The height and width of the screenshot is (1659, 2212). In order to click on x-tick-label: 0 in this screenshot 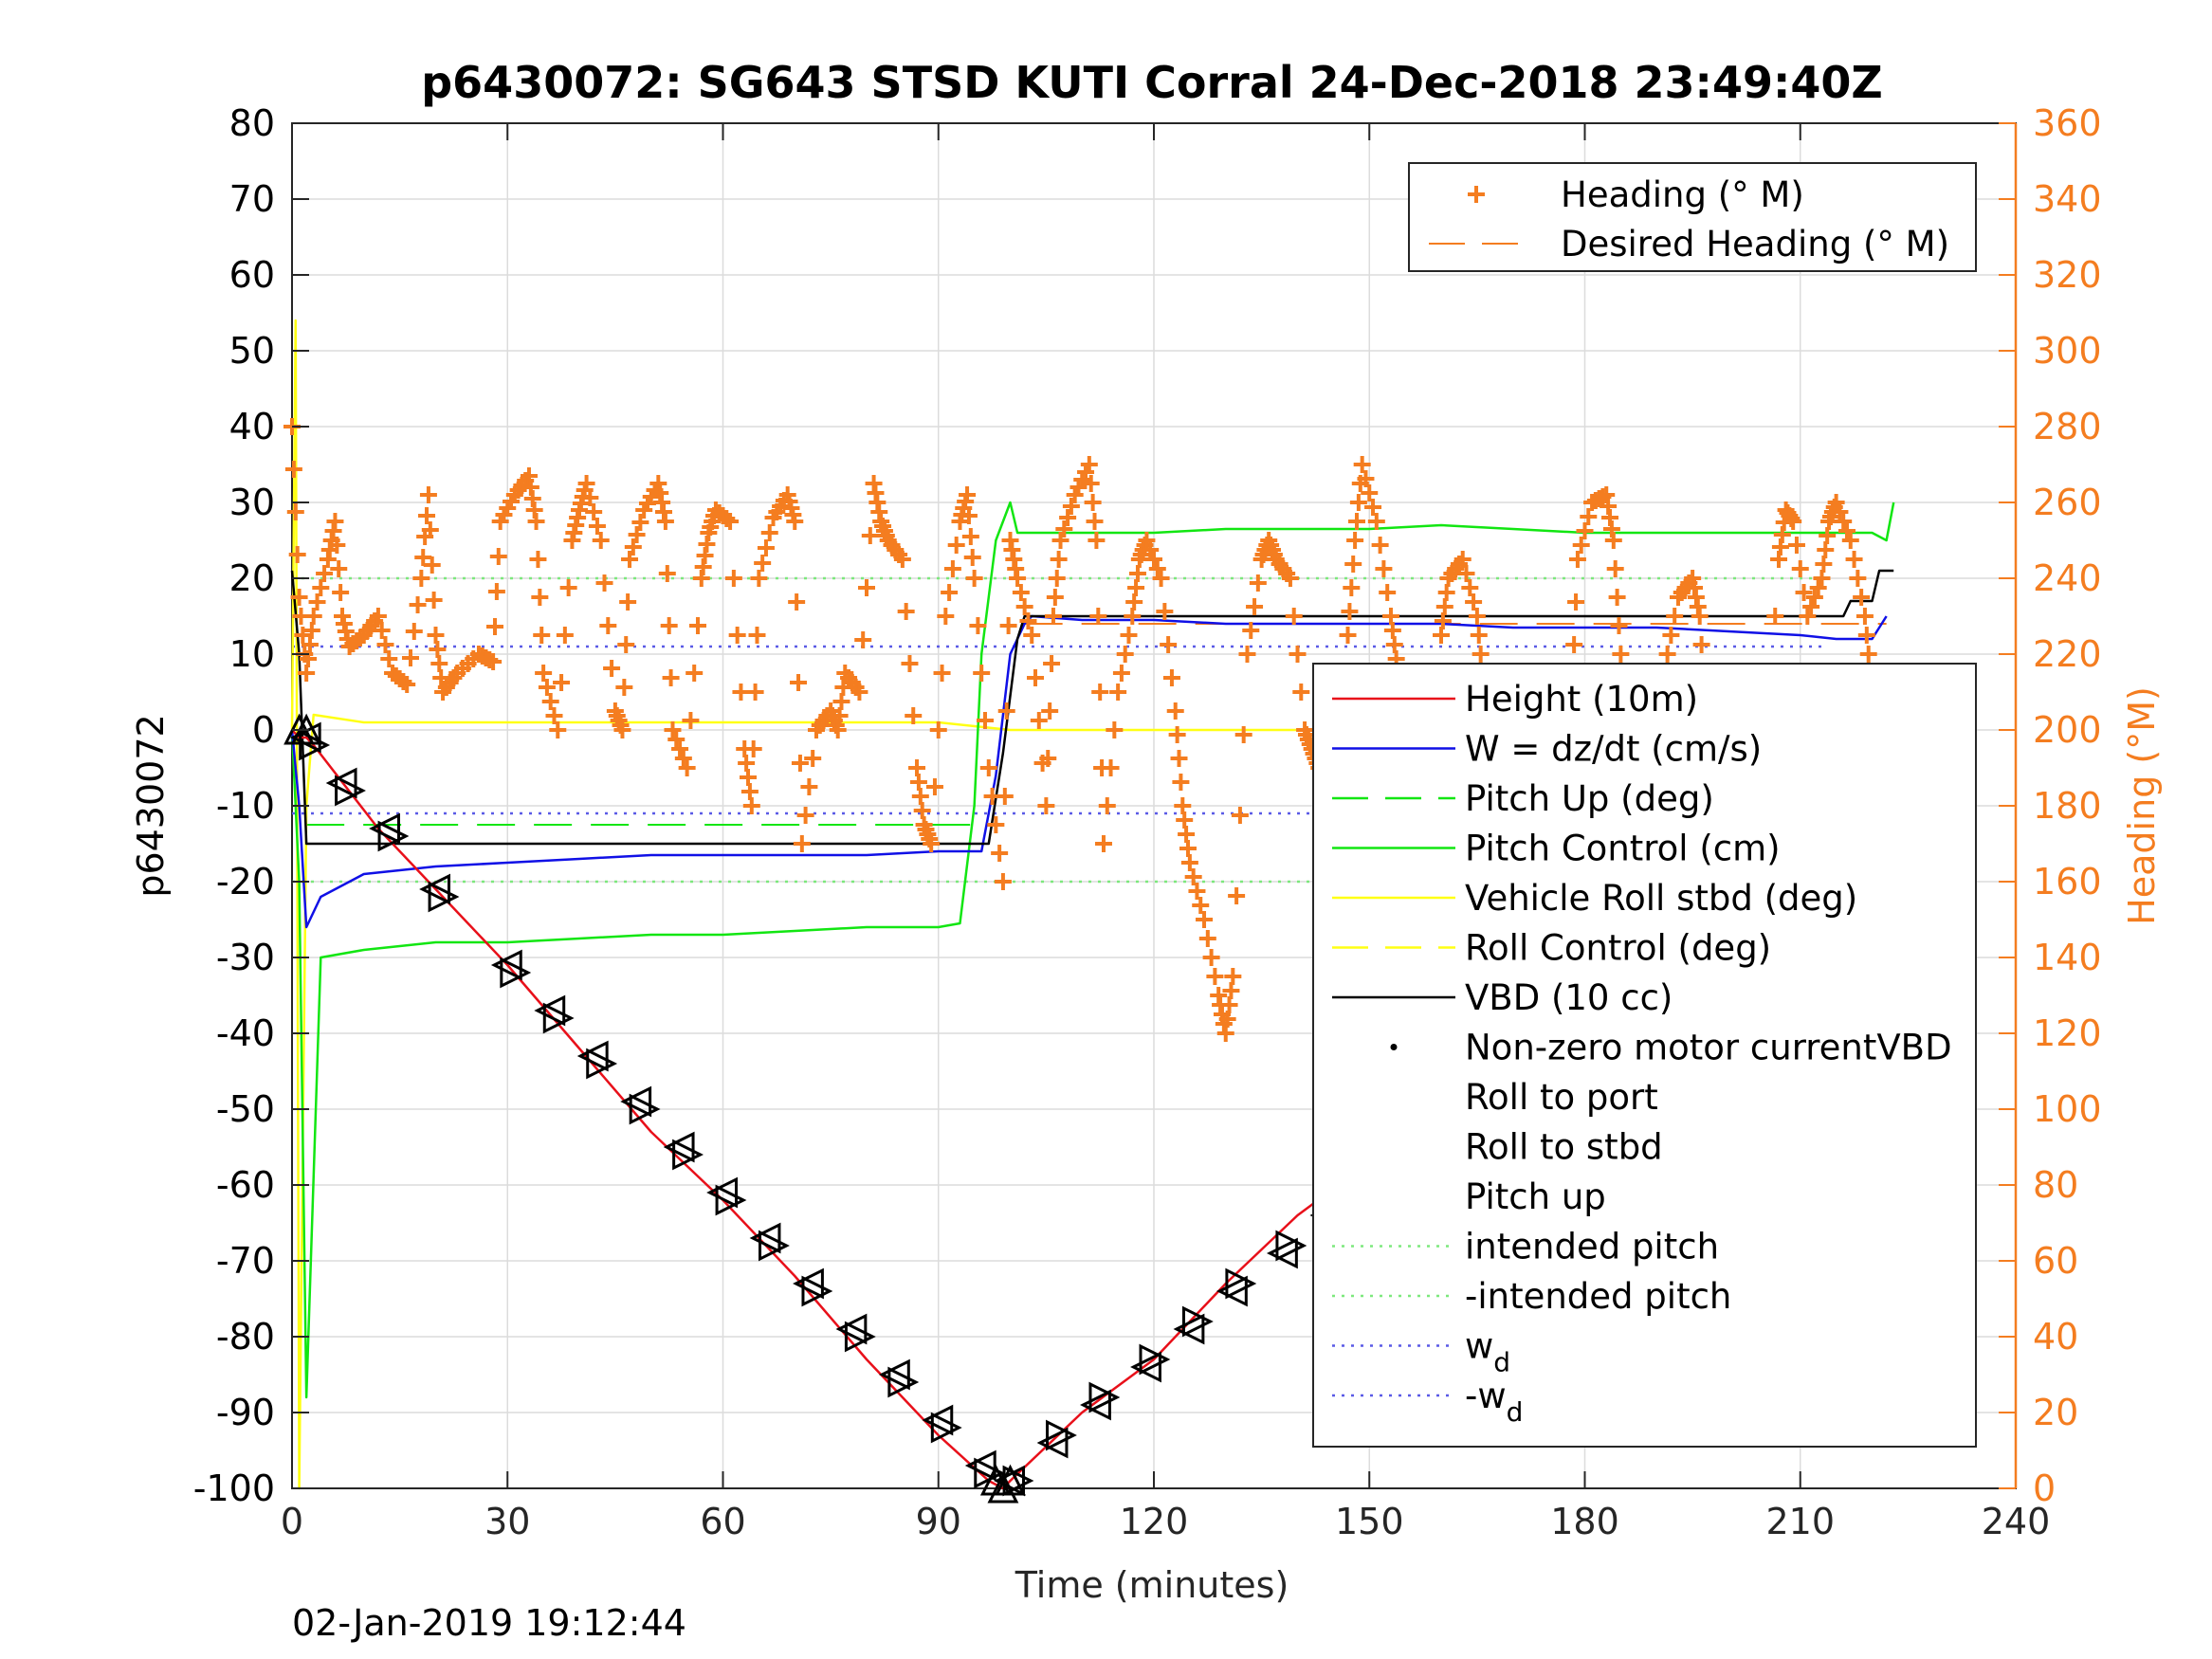, I will do `click(292, 1521)`.